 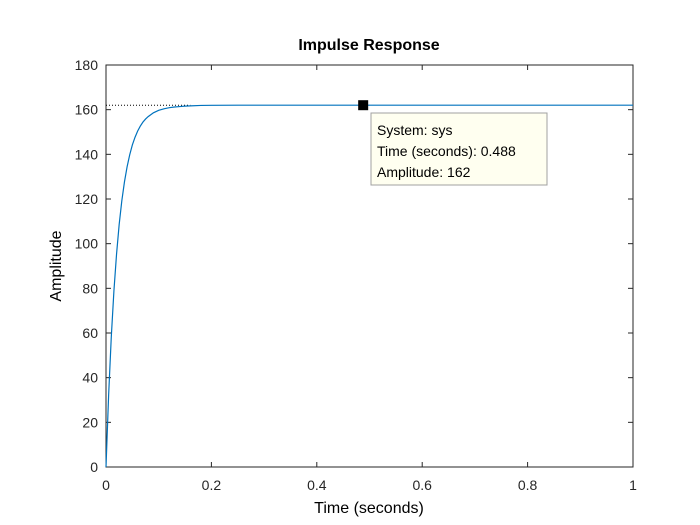 I want to click on x-tick-label: 0.4, so click(x=317, y=485).